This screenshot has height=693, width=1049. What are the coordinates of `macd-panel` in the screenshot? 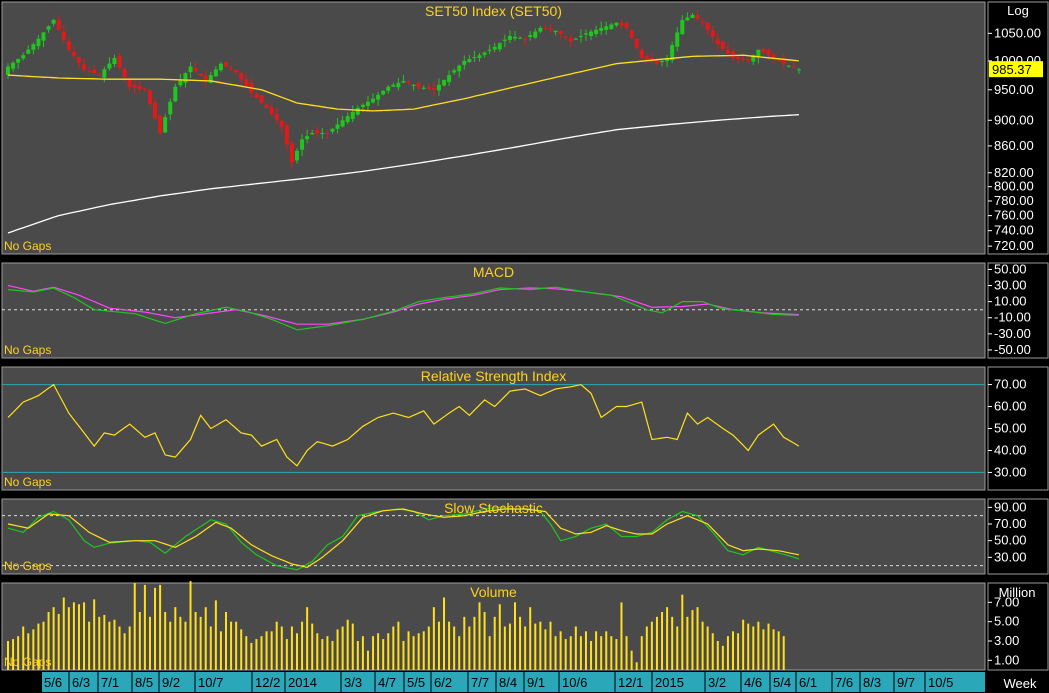 It's located at (493, 310).